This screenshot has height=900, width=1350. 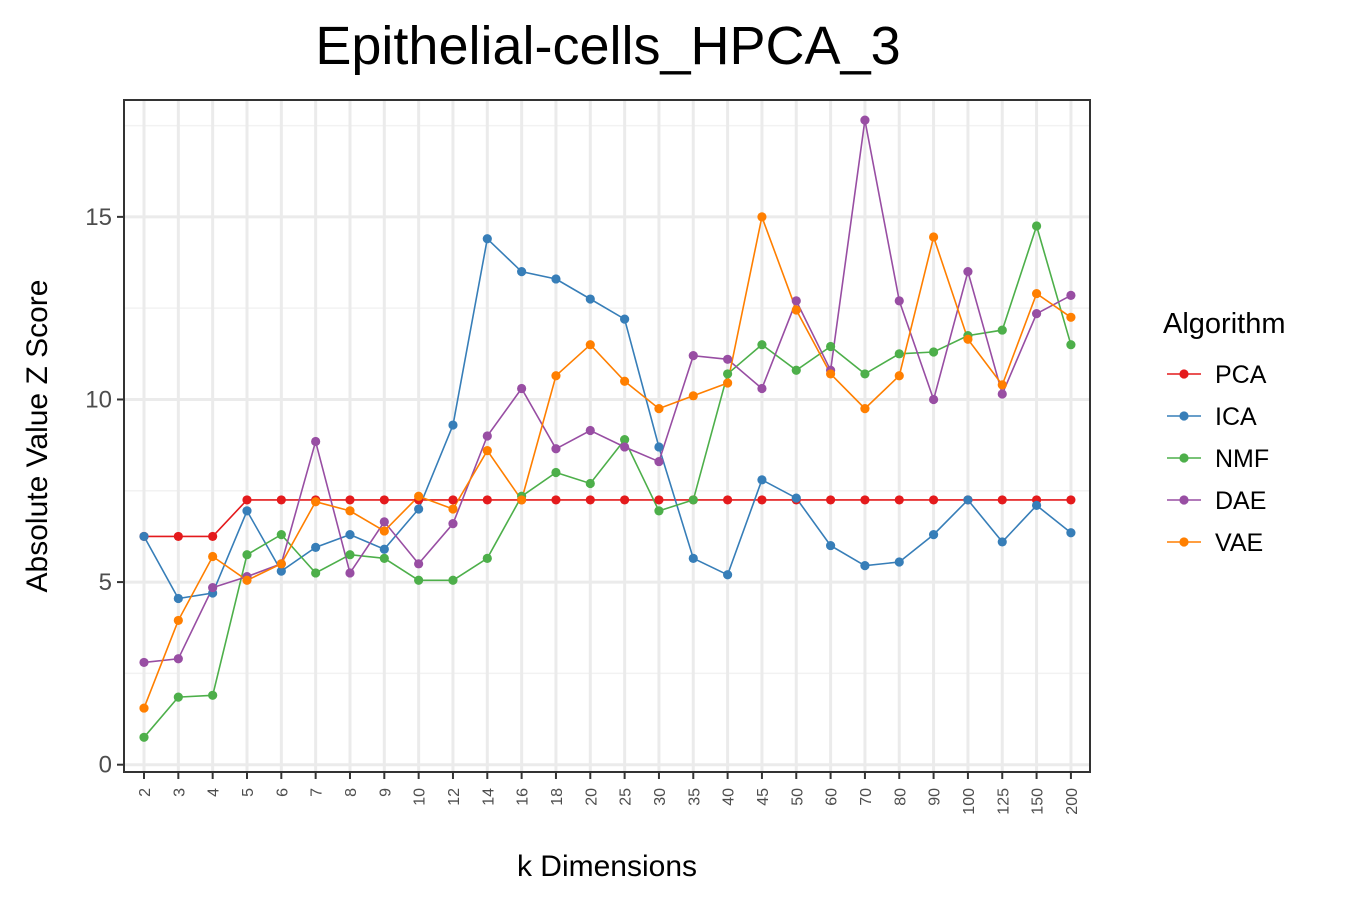 I want to click on legend-label-pca: PCA, so click(x=1241, y=375).